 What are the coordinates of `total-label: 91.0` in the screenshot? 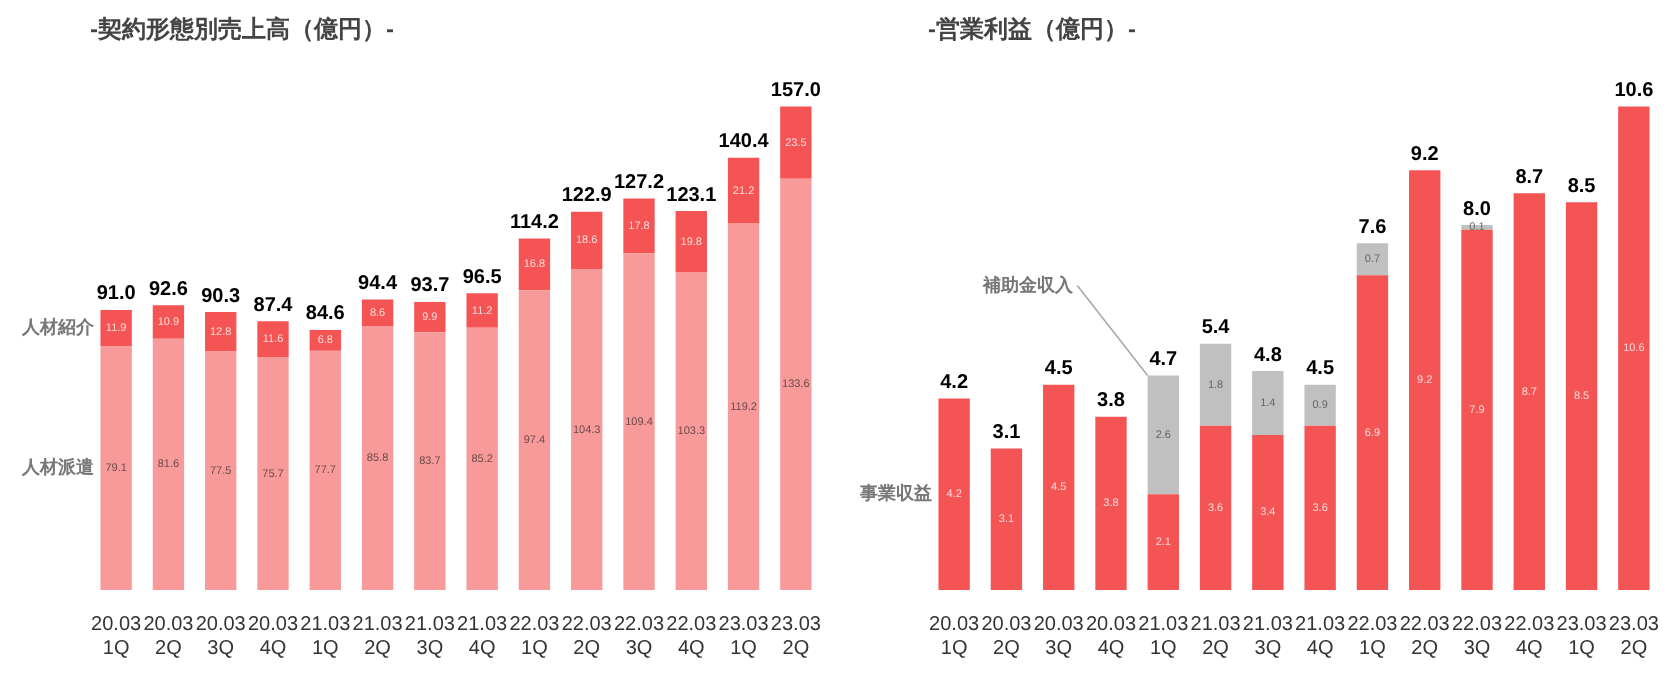 It's located at (116, 294).